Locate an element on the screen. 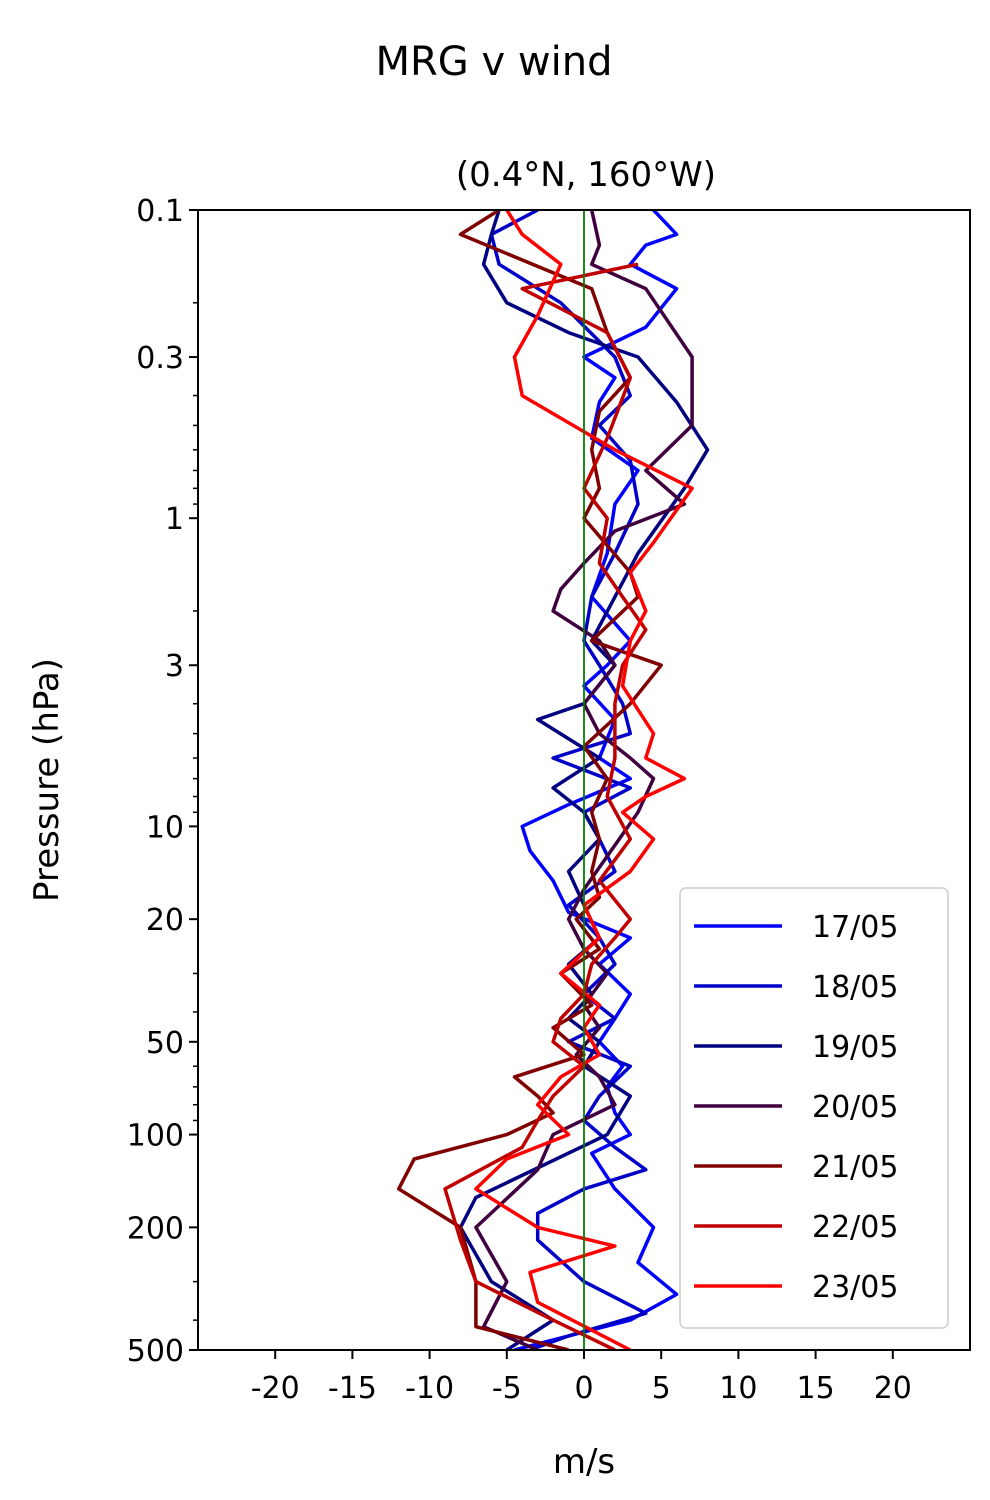 This screenshot has width=990, height=1500. legend: 17/05 18/05 19/05 20/05 21/05 22/05 23/05 is located at coordinates (814, 1108).